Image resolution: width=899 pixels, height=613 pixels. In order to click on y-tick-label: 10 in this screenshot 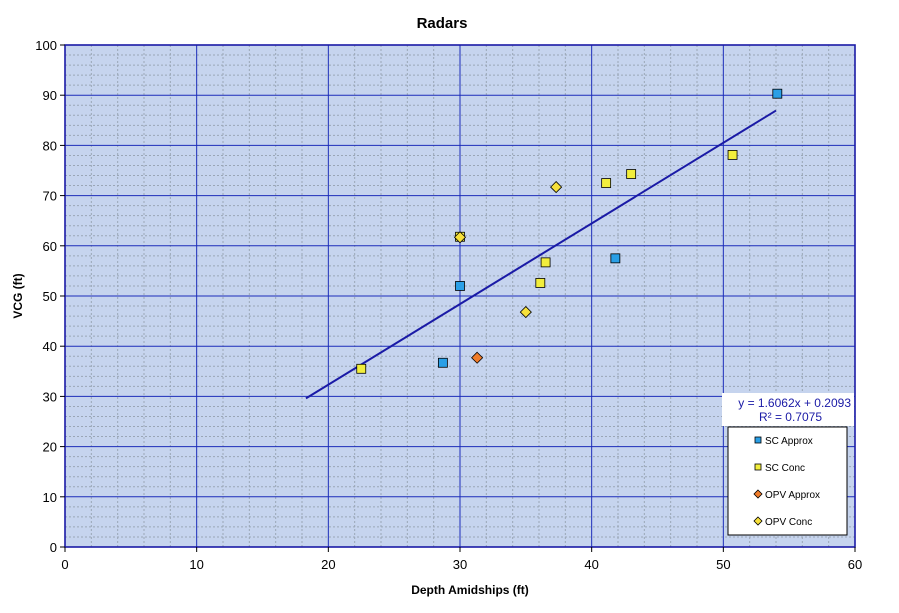, I will do `click(50, 497)`.